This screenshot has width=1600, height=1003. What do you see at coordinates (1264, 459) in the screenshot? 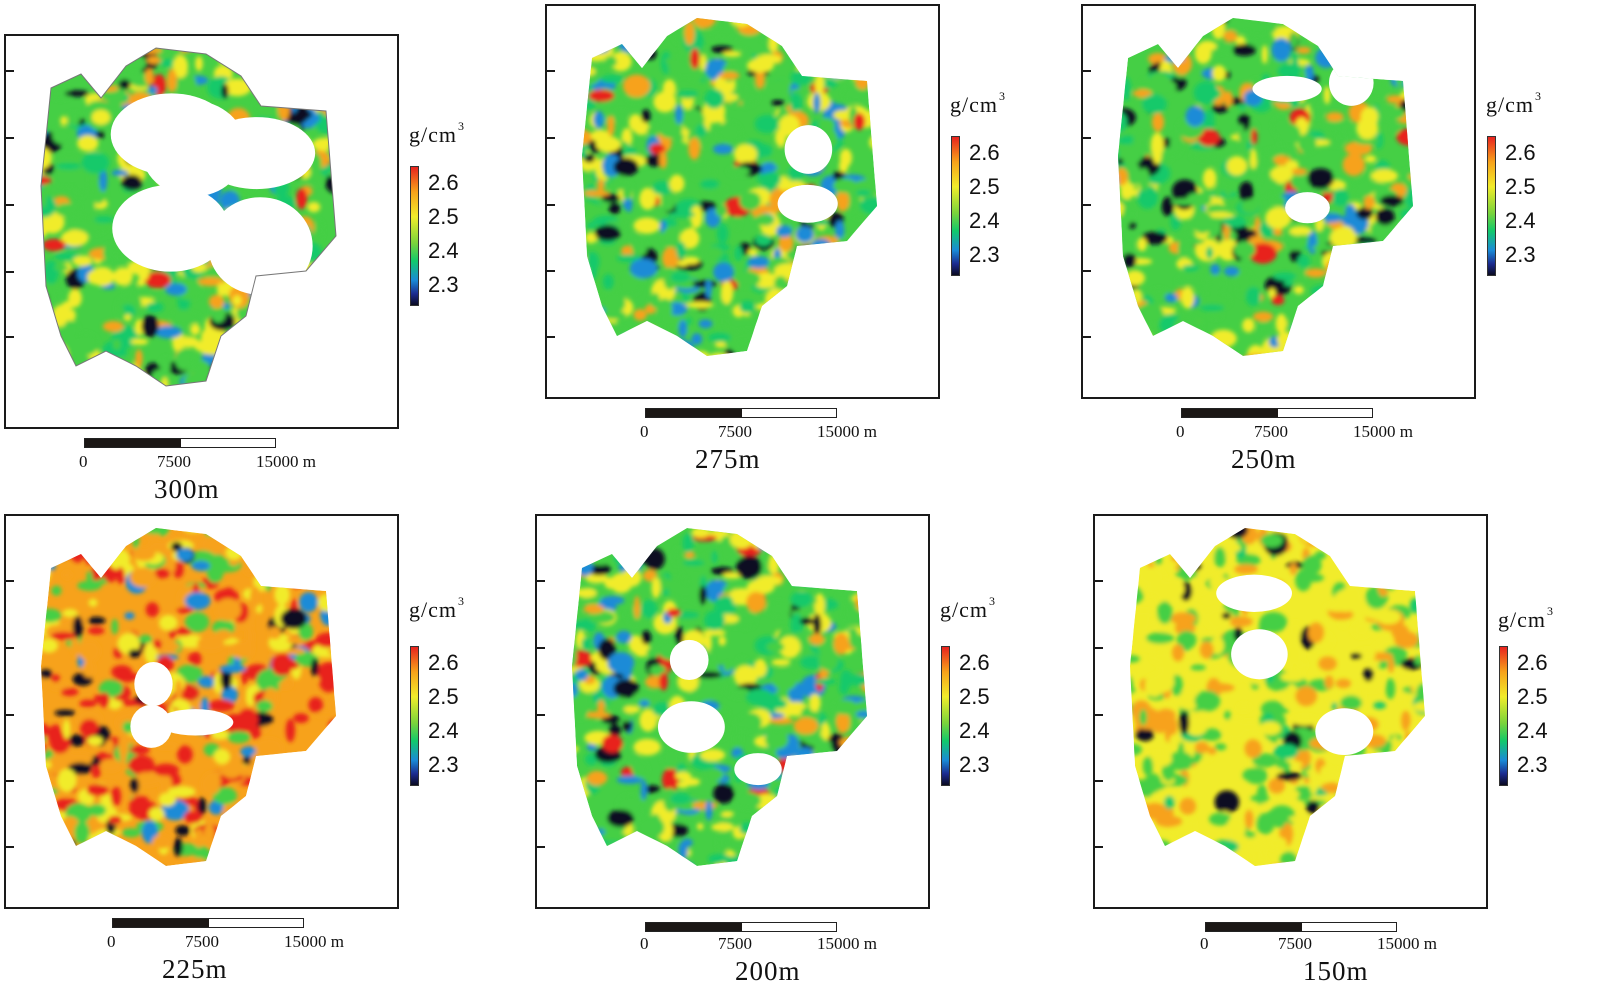
I see `panel-title: 250m` at bounding box center [1264, 459].